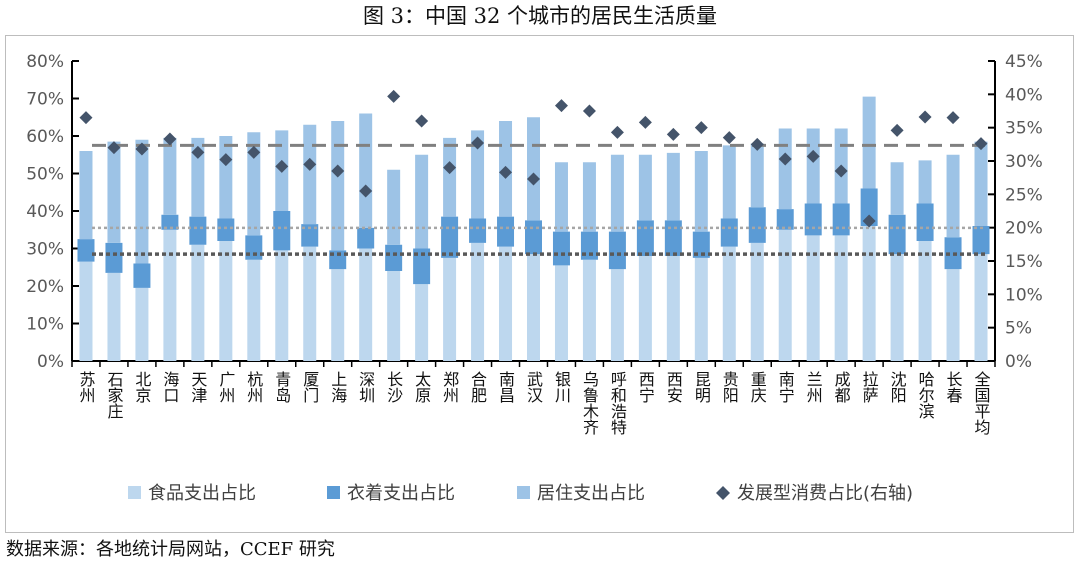  Describe the element at coordinates (449, 387) in the screenshot. I see `x-tick-label: 郑州` at that location.